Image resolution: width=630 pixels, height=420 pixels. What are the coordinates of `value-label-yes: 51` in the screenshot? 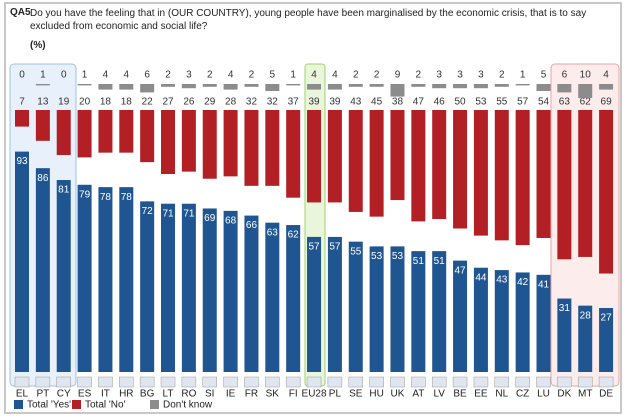 It's located at (419, 261).